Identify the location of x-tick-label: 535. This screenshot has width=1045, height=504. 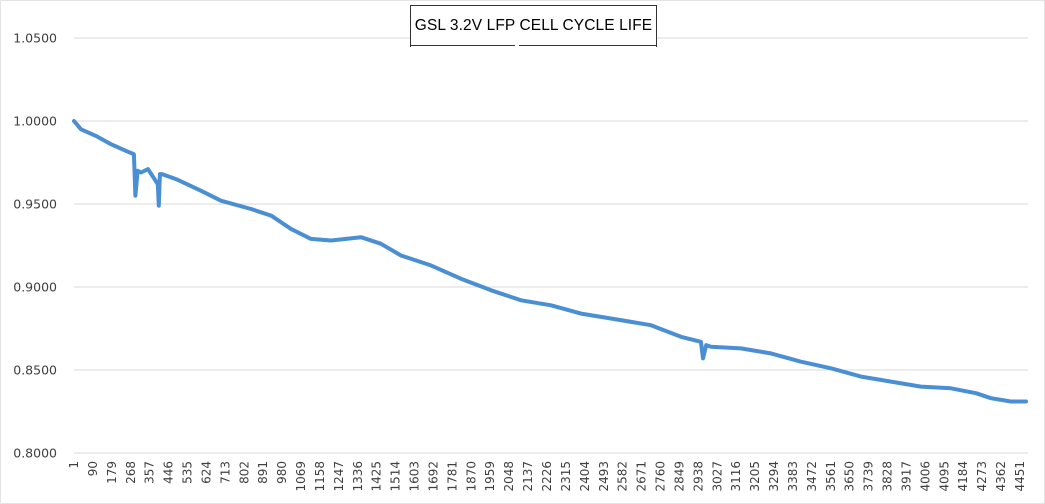
(188, 472).